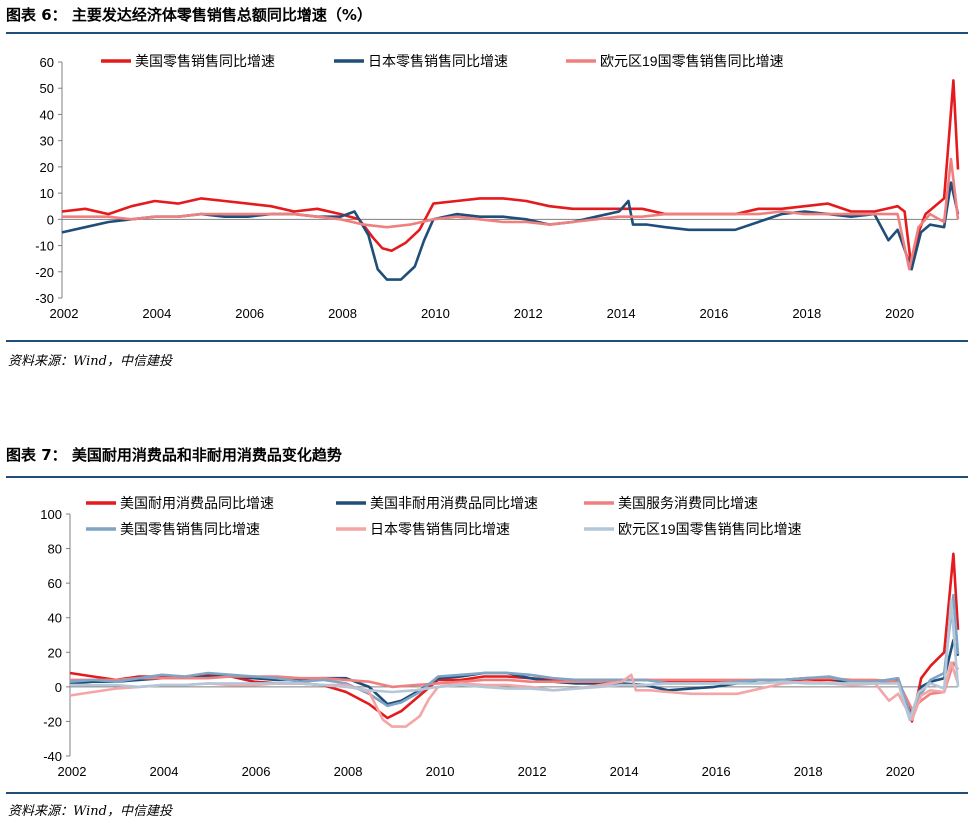 This screenshot has height=823, width=973. What do you see at coordinates (55, 549) in the screenshot?
I see `y-tick-label: 80` at bounding box center [55, 549].